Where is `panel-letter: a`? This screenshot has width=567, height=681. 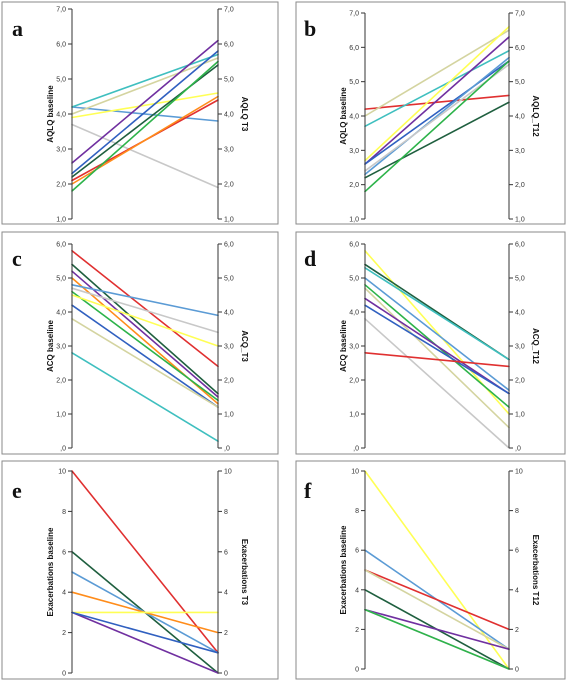
panel-letter: a is located at coordinates (17, 28).